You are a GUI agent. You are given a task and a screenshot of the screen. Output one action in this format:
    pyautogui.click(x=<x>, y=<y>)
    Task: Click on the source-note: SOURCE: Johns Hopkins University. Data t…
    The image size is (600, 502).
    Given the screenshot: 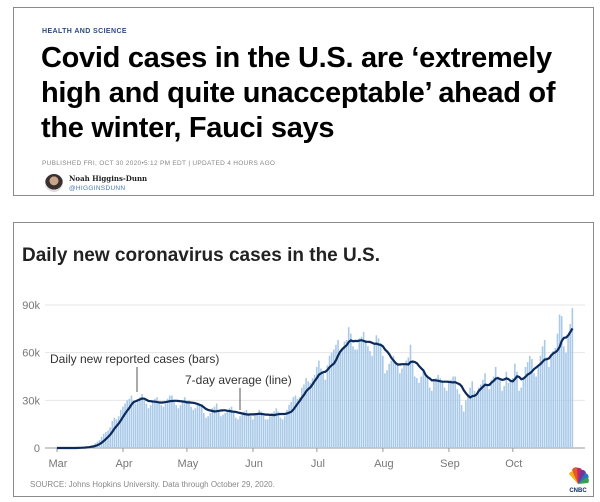 What is the action you would take?
    pyautogui.click(x=152, y=484)
    